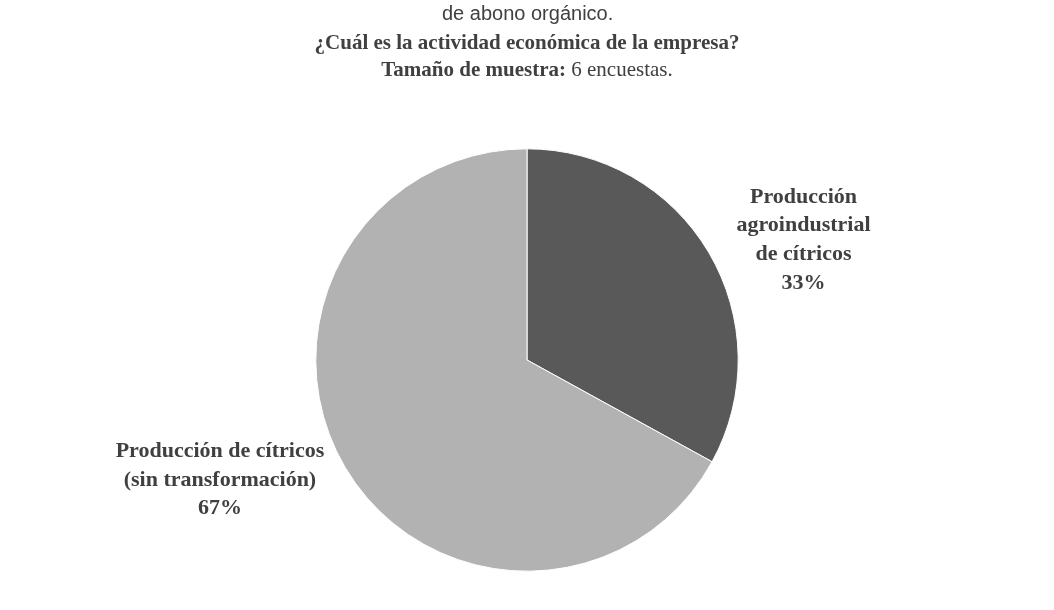  What do you see at coordinates (803, 223) in the screenshot?
I see `slice-label: Producción agroindustrial de cítricos` at bounding box center [803, 223].